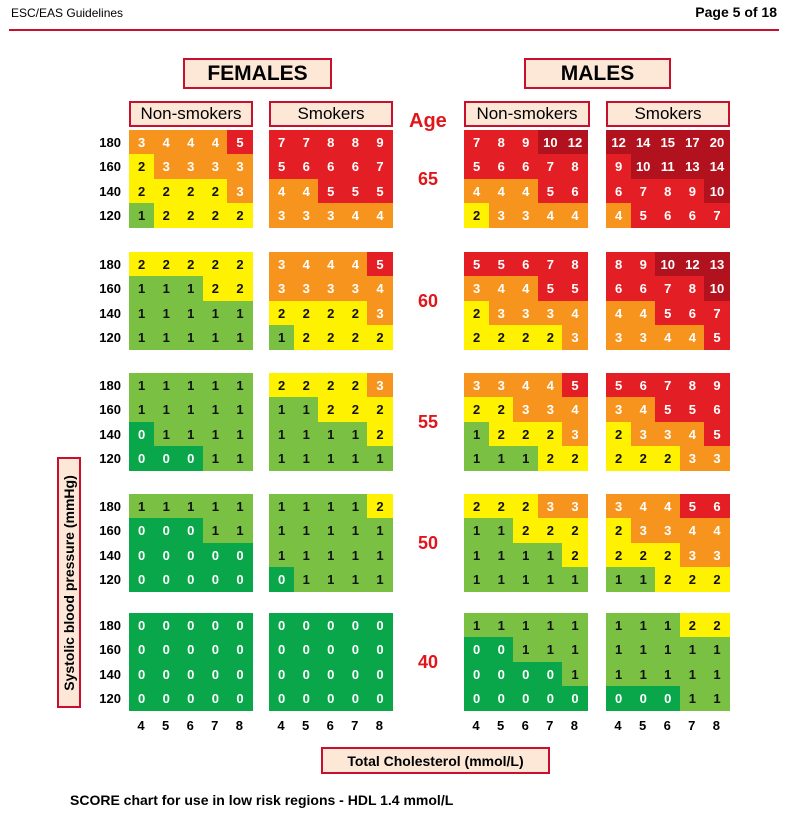 Image resolution: width=787 pixels, height=818 pixels. What do you see at coordinates (668, 289) in the screenshot?
I see `score-cell-males-smokers-age-60: 7` at bounding box center [668, 289].